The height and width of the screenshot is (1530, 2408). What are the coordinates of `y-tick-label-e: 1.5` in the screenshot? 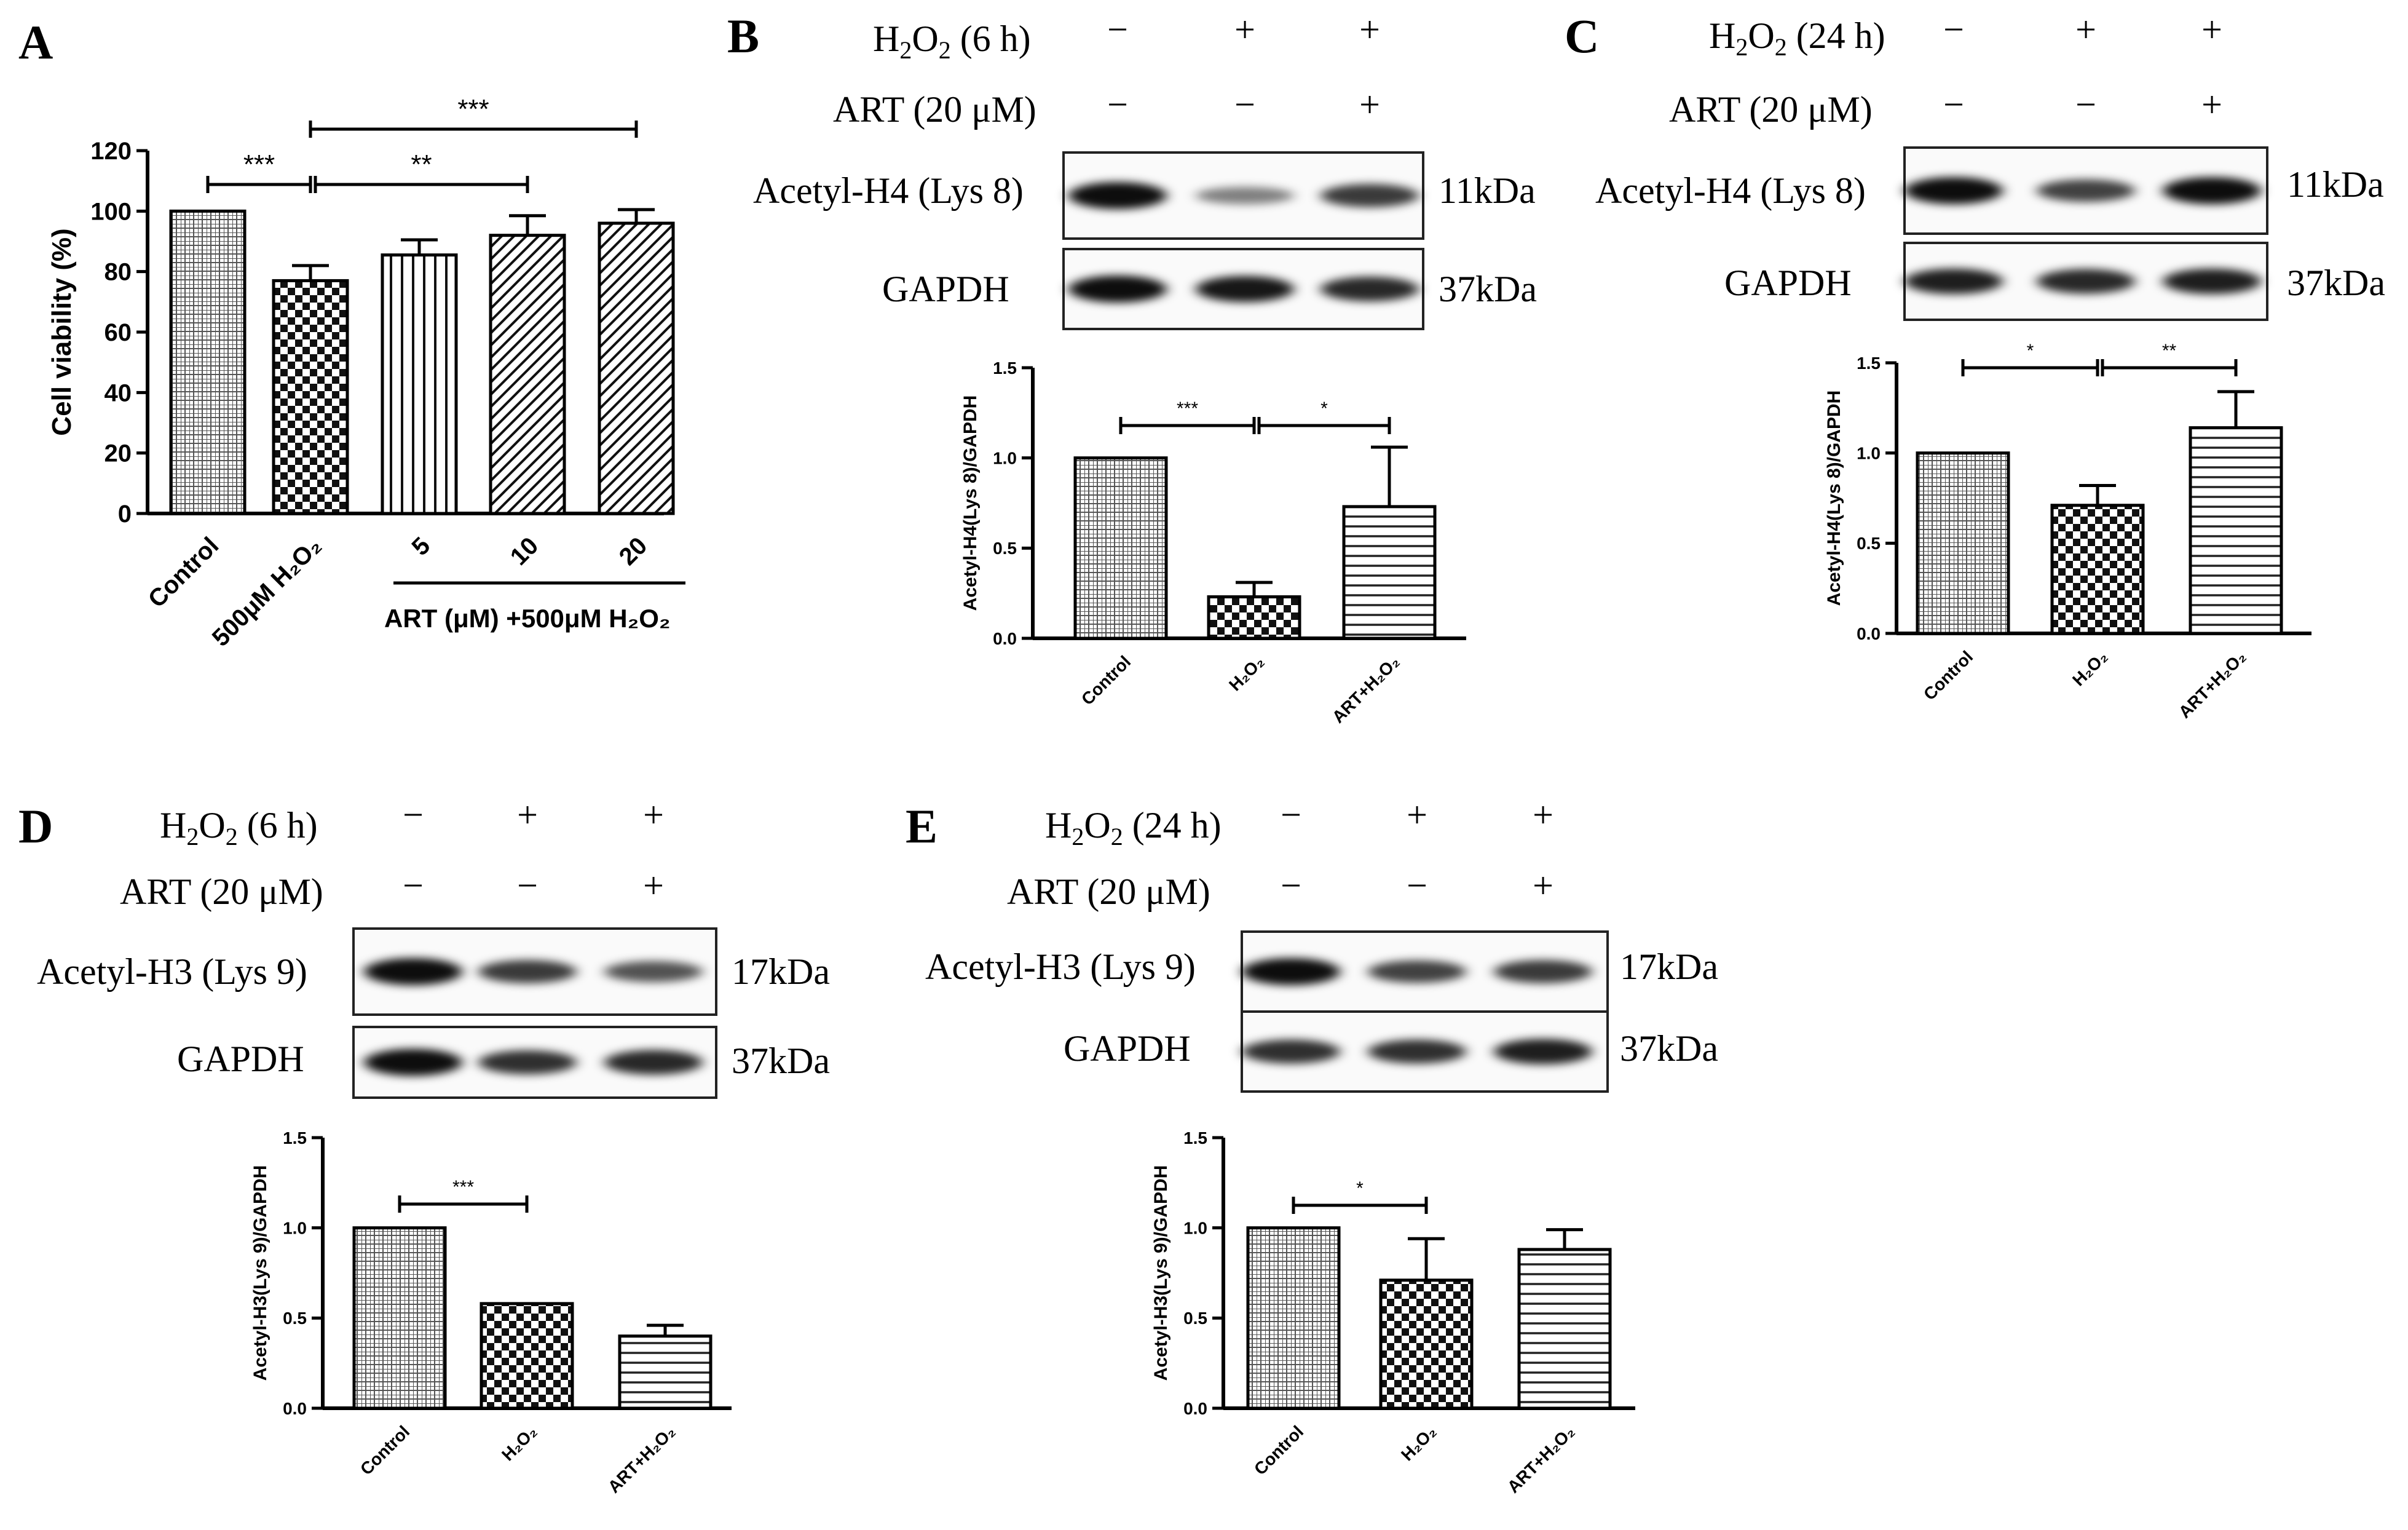 It's located at (1195, 1138).